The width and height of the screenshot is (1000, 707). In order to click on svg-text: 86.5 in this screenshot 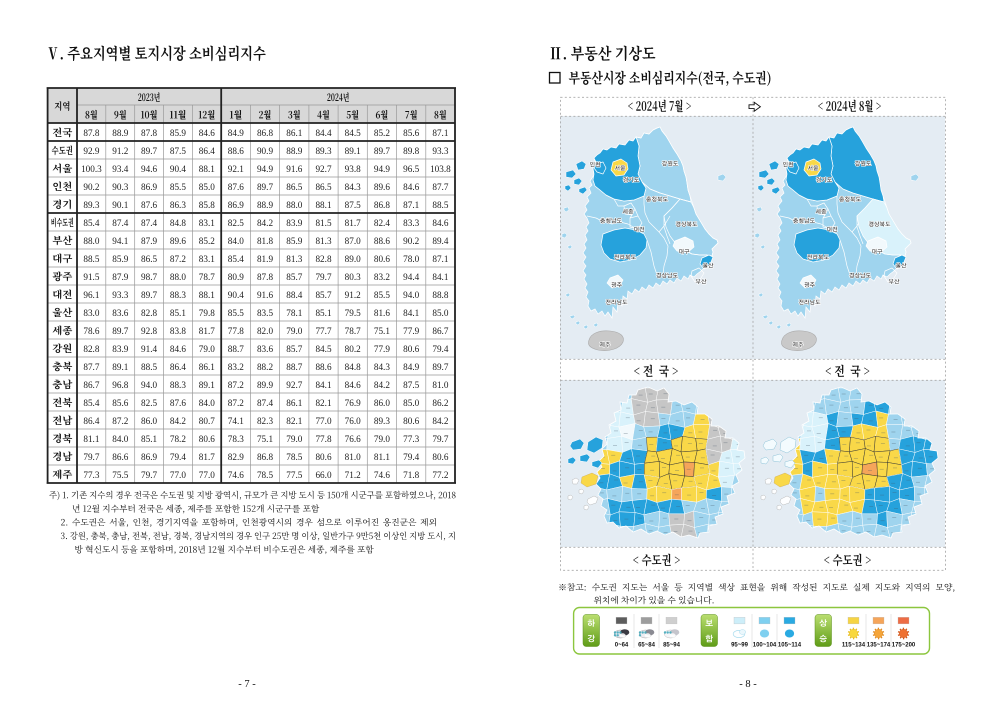, I will do `click(149, 259)`.